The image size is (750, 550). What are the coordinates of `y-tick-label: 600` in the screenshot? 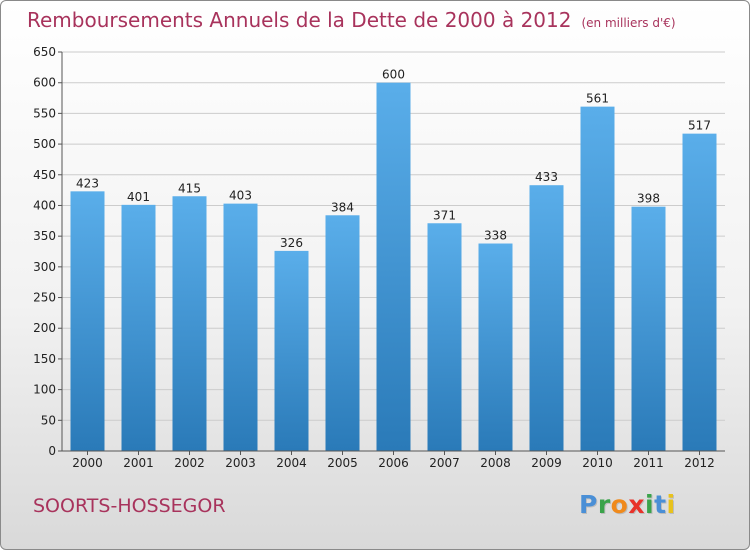 It's located at (44, 83).